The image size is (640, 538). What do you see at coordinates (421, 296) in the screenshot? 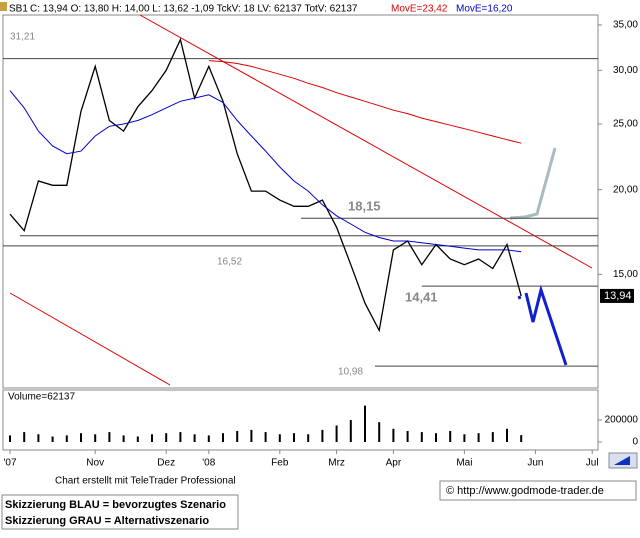
I see `level-label: 14,41` at bounding box center [421, 296].